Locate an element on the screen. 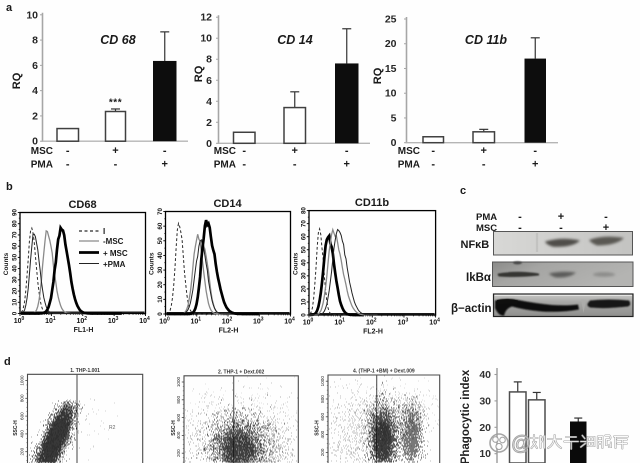 Image resolution: width=640 pixels, height=468 pixels. svg-text: MSC is located at coordinates (486, 228).